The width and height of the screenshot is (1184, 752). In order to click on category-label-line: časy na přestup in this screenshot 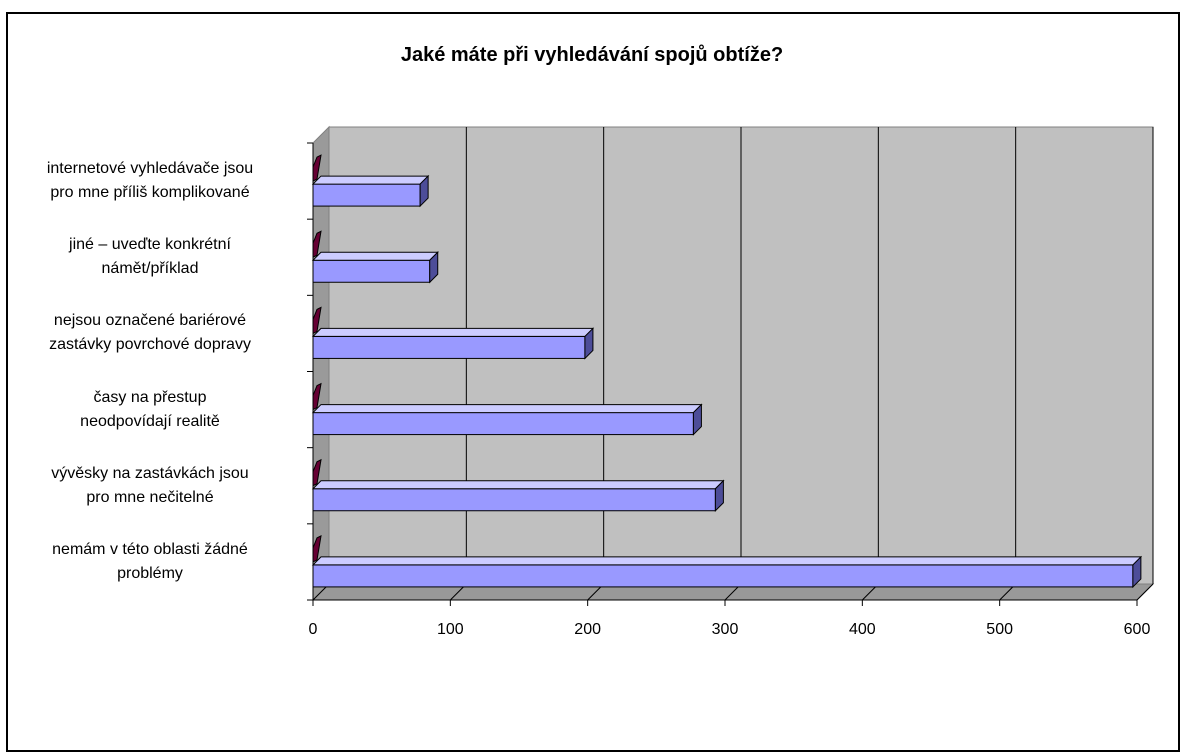, I will do `click(150, 397)`.